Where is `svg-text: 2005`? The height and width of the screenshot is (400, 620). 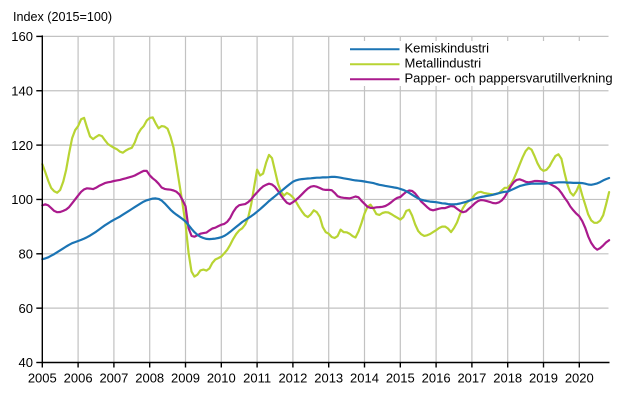 svg-text: 2005 is located at coordinates (42, 378).